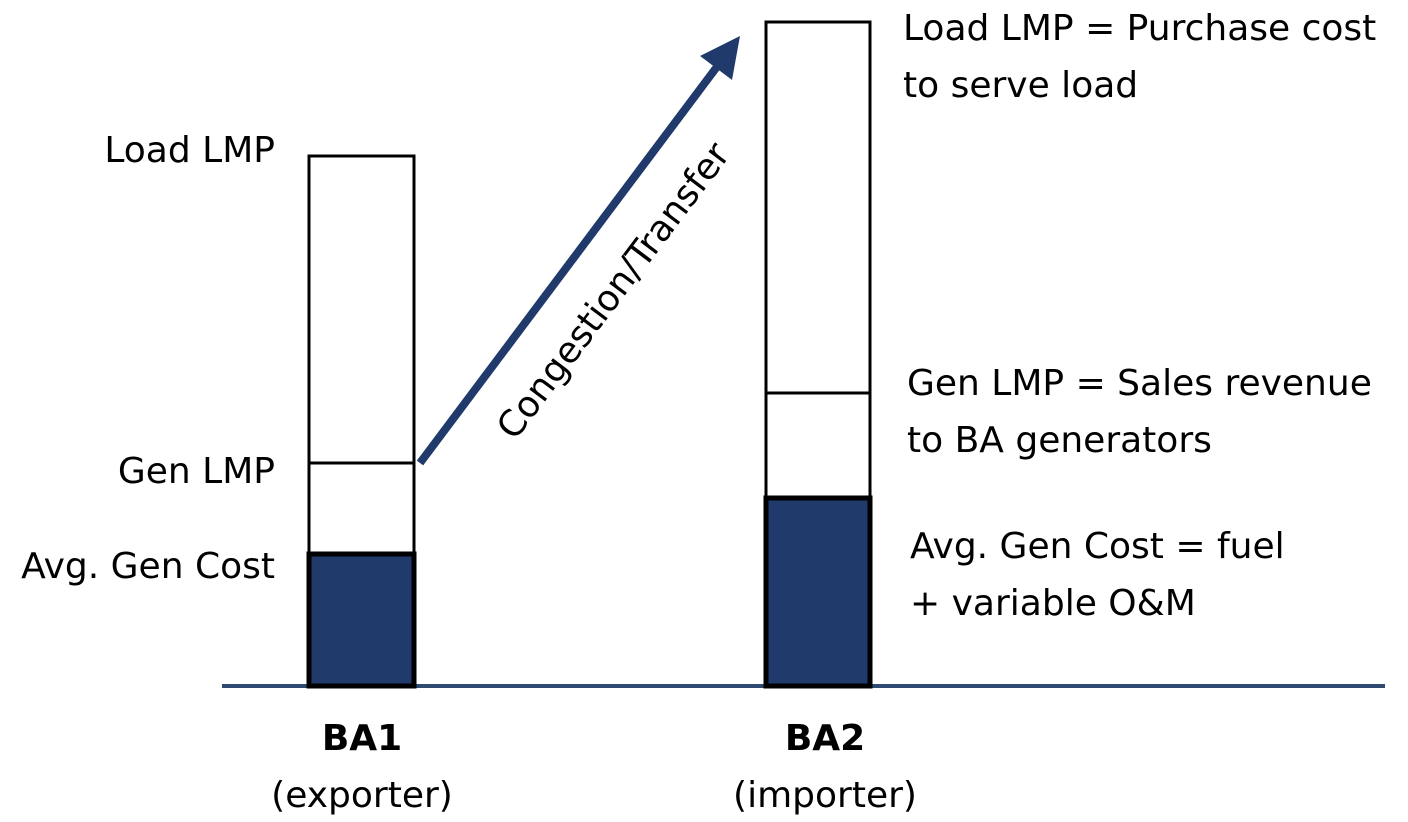 Image resolution: width=1408 pixels, height=822 pixels. Describe the element at coordinates (362, 738) in the screenshot. I see `column-name: BA1` at that location.